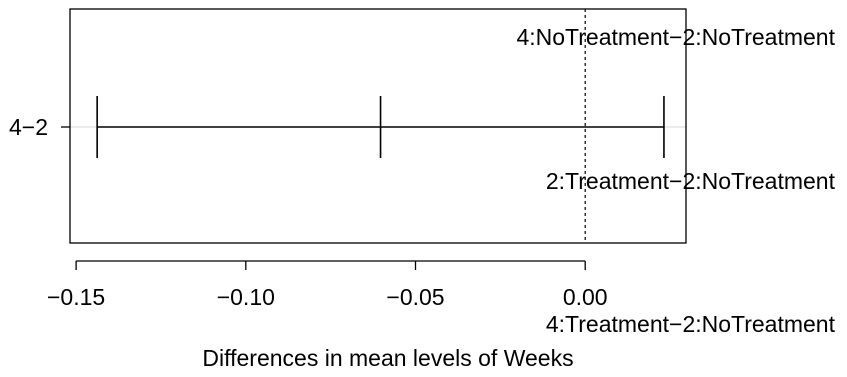 Image resolution: width=847 pixels, height=377 pixels. I want to click on annotation-4treatment-2notreatment: 4:Treatment−2:NoTreatment, so click(691, 324).